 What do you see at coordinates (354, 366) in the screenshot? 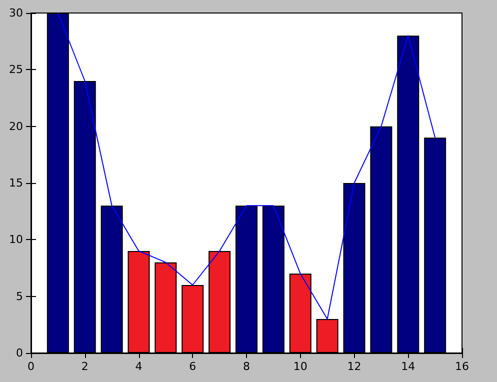
I see `x-tick-label: 12` at bounding box center [354, 366].